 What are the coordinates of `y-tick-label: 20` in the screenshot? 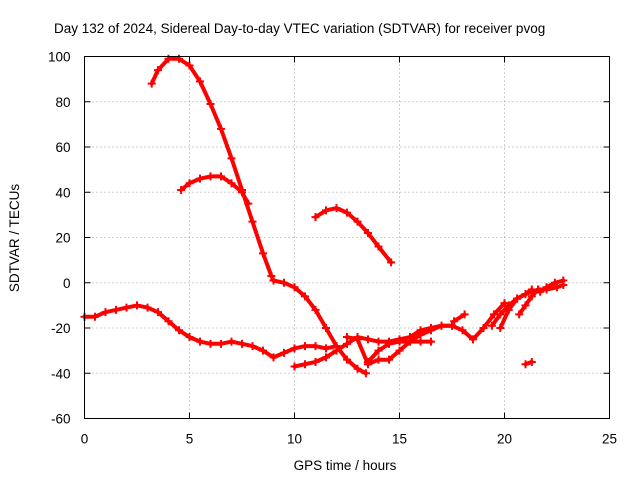 It's located at (62, 238).